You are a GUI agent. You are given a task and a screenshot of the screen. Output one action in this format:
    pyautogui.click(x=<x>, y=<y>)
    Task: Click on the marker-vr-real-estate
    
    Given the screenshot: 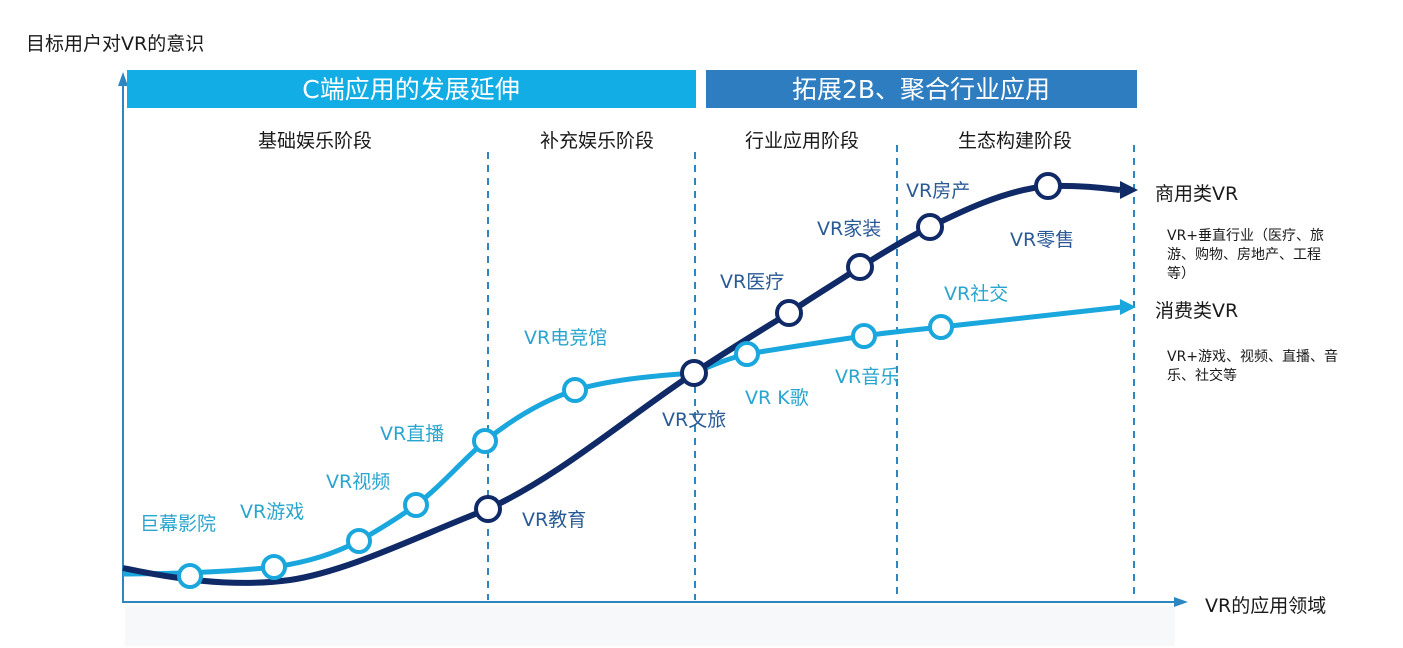 What is the action you would take?
    pyautogui.click(x=930, y=227)
    